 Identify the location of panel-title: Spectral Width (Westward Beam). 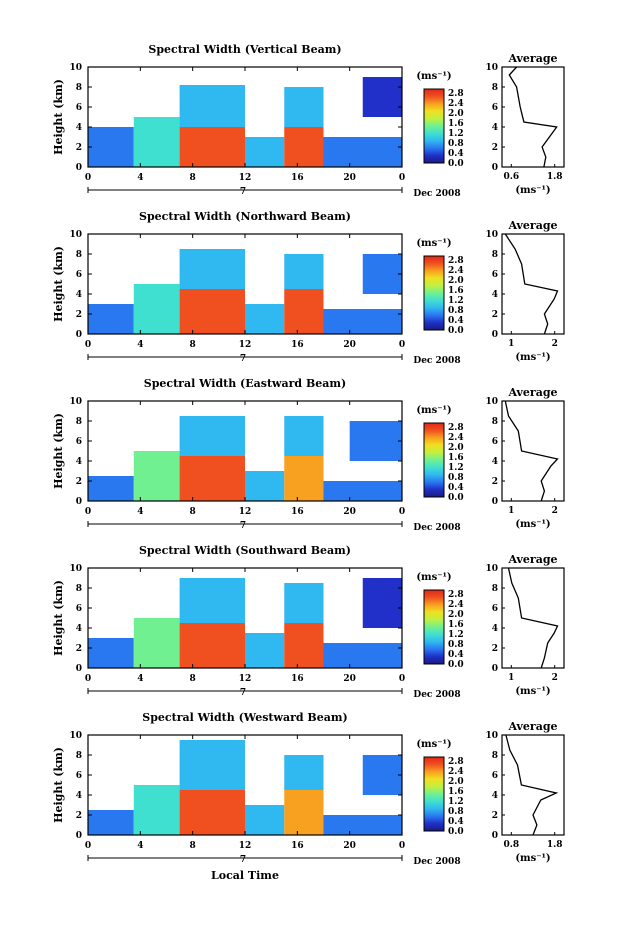
(244, 717).